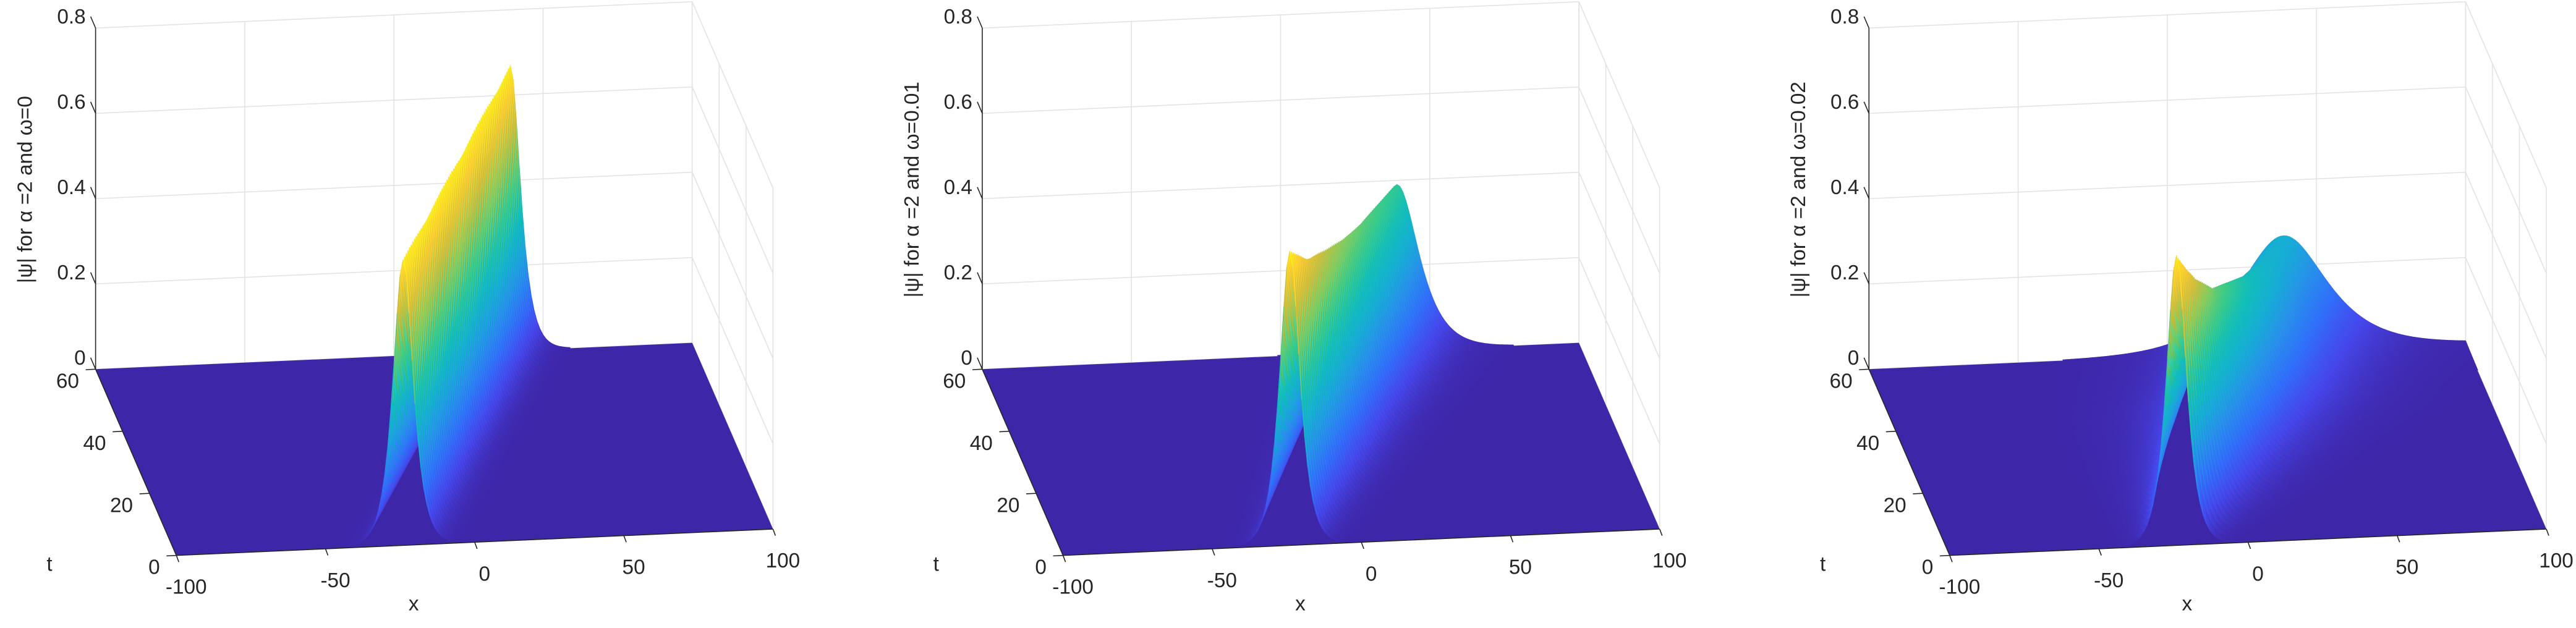  I want to click on x-tick-label: 0, so click(485, 573).